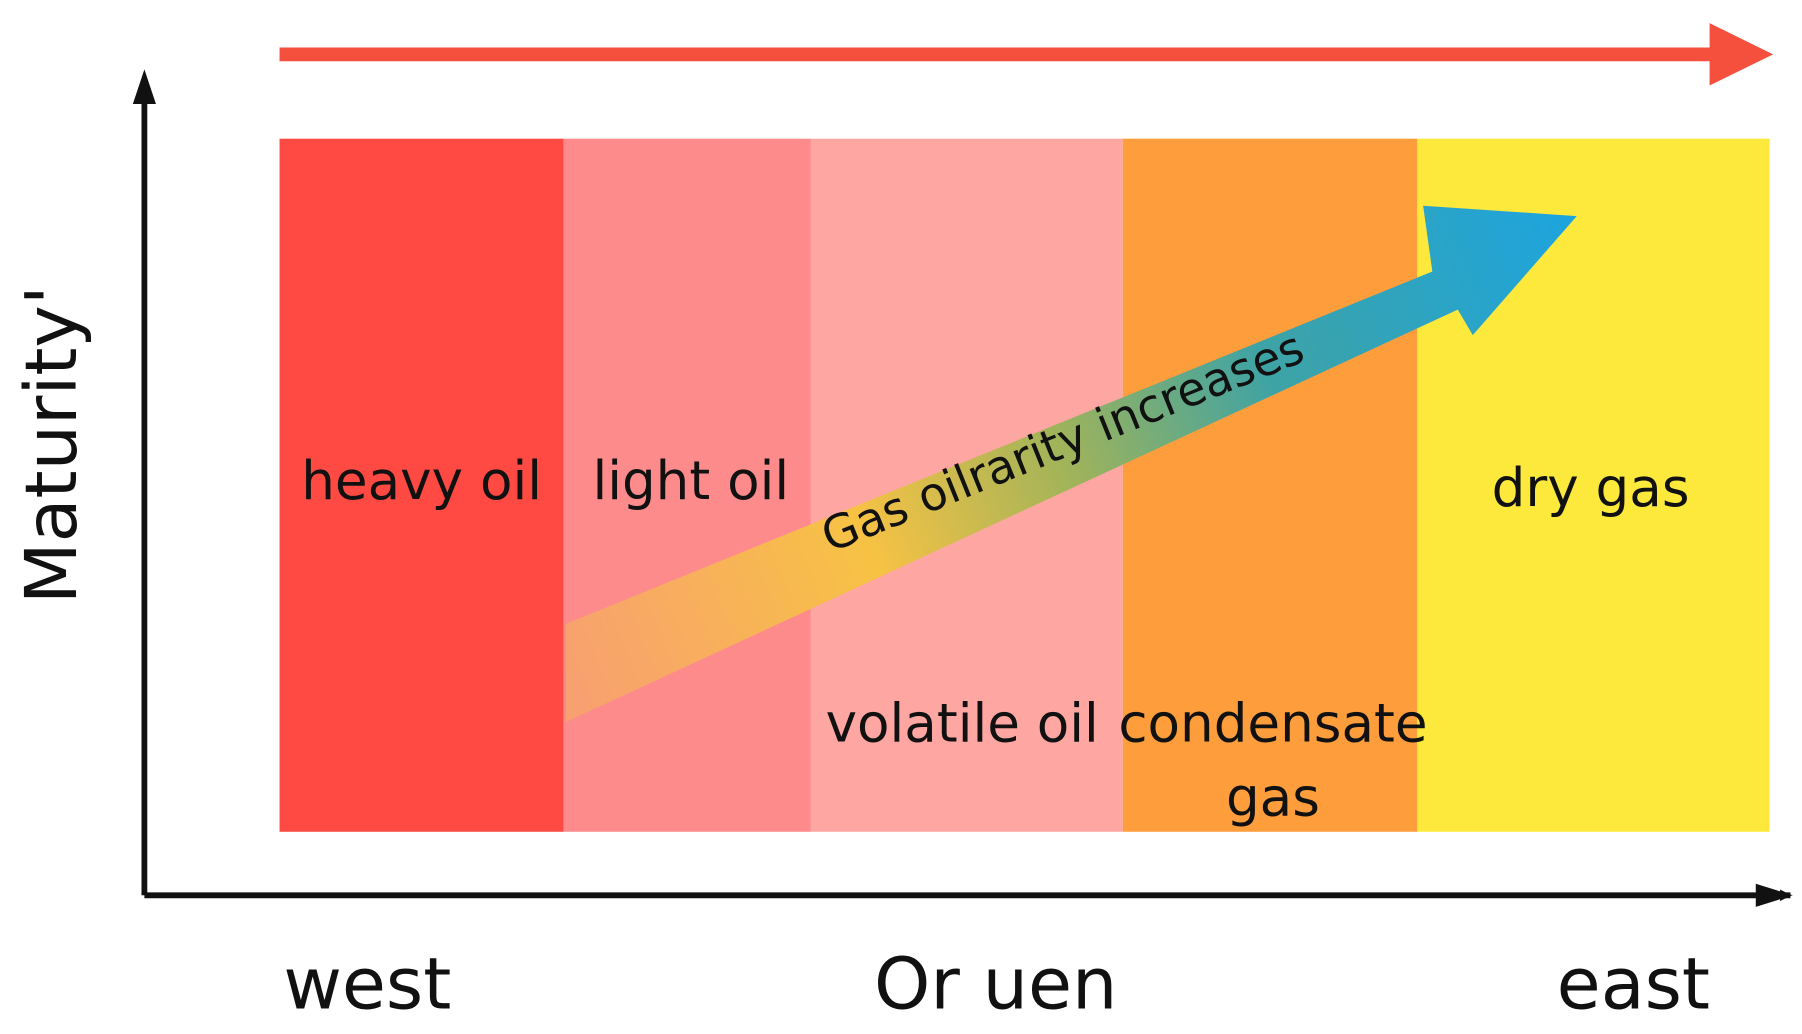 The height and width of the screenshot is (1034, 1802). Describe the element at coordinates (1741, 54) in the screenshot. I see `direction-arrow-head` at that location.